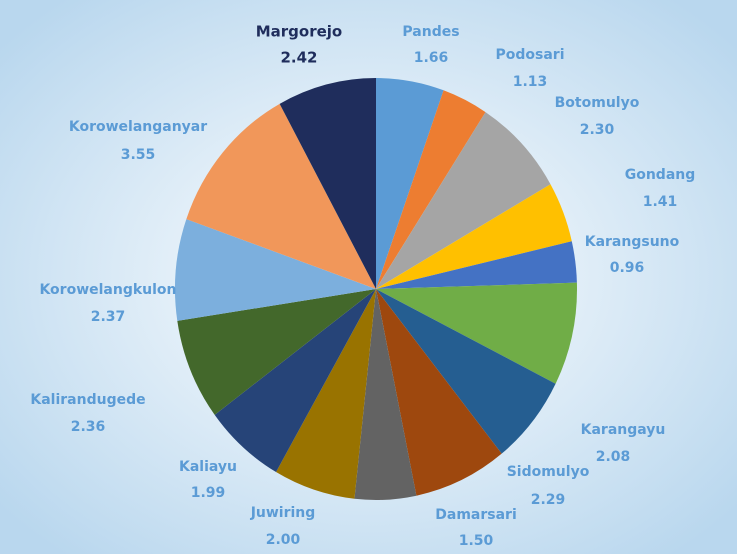 Image resolution: width=737 pixels, height=554 pixels. What do you see at coordinates (208, 493) in the screenshot?
I see `slice-value: 1.99` at bounding box center [208, 493].